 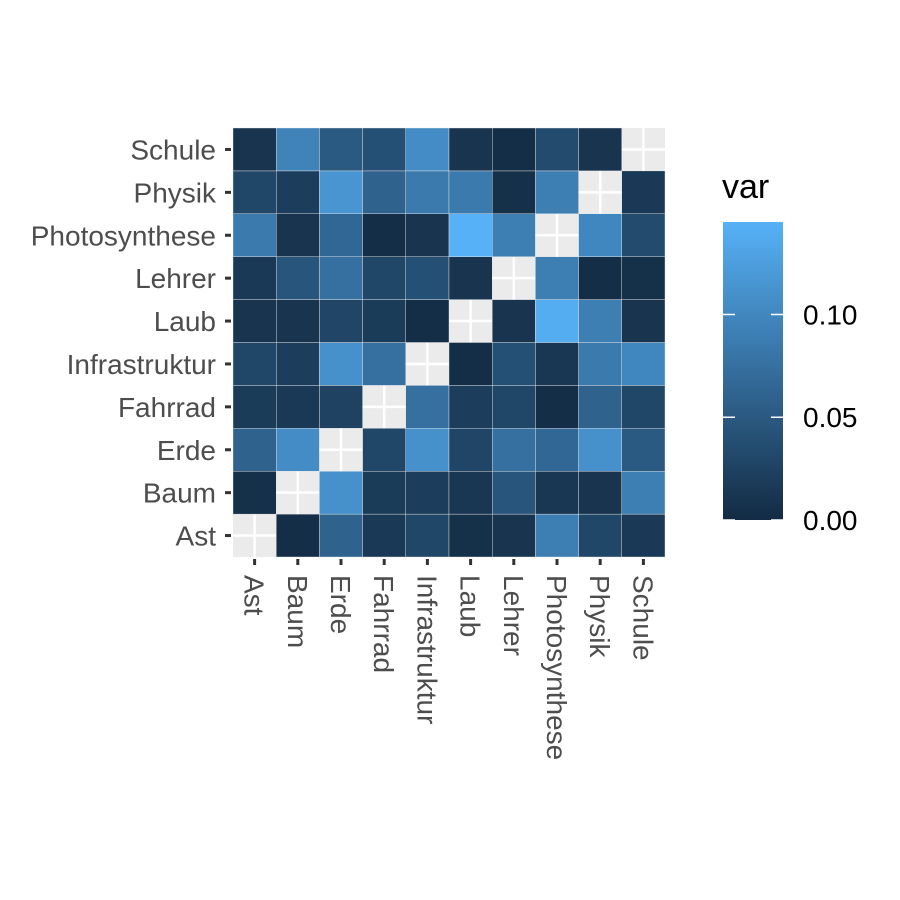 I want to click on x-tick-label: Baum, so click(x=297, y=611).